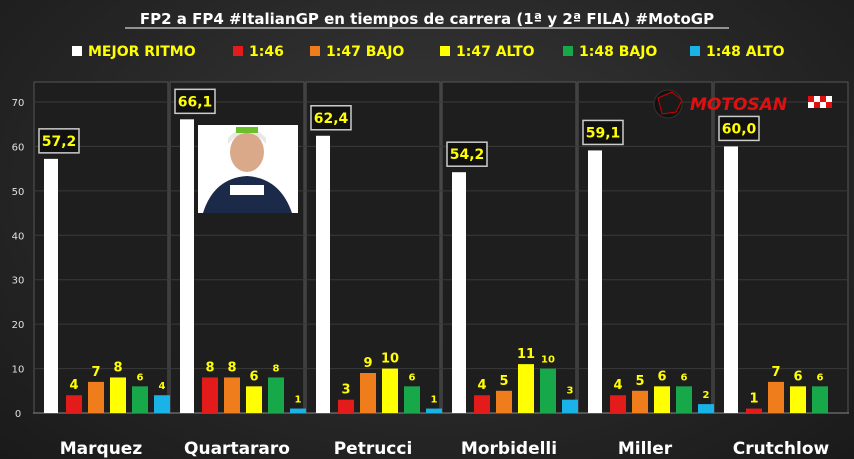  What do you see at coordinates (618, 52) in the screenshot?
I see `legend-label: 1:48 BAJO` at bounding box center [618, 52].